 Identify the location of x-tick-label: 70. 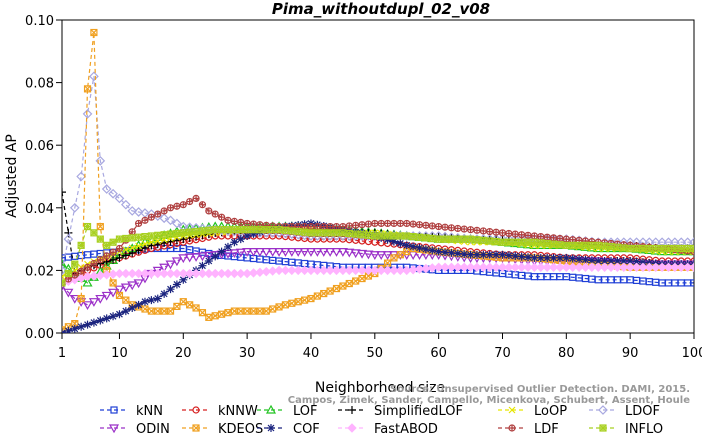
(502, 353).